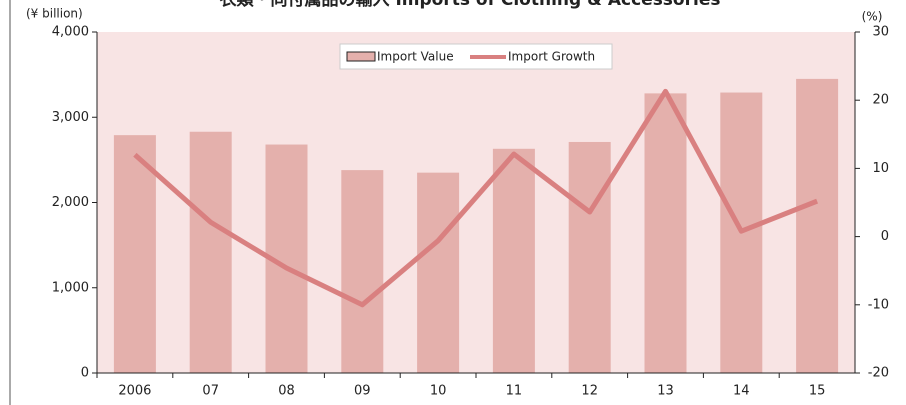 This screenshot has height=405, width=906. Describe the element at coordinates (70, 287) in the screenshot. I see `y-tick-label: 1,000` at that location.